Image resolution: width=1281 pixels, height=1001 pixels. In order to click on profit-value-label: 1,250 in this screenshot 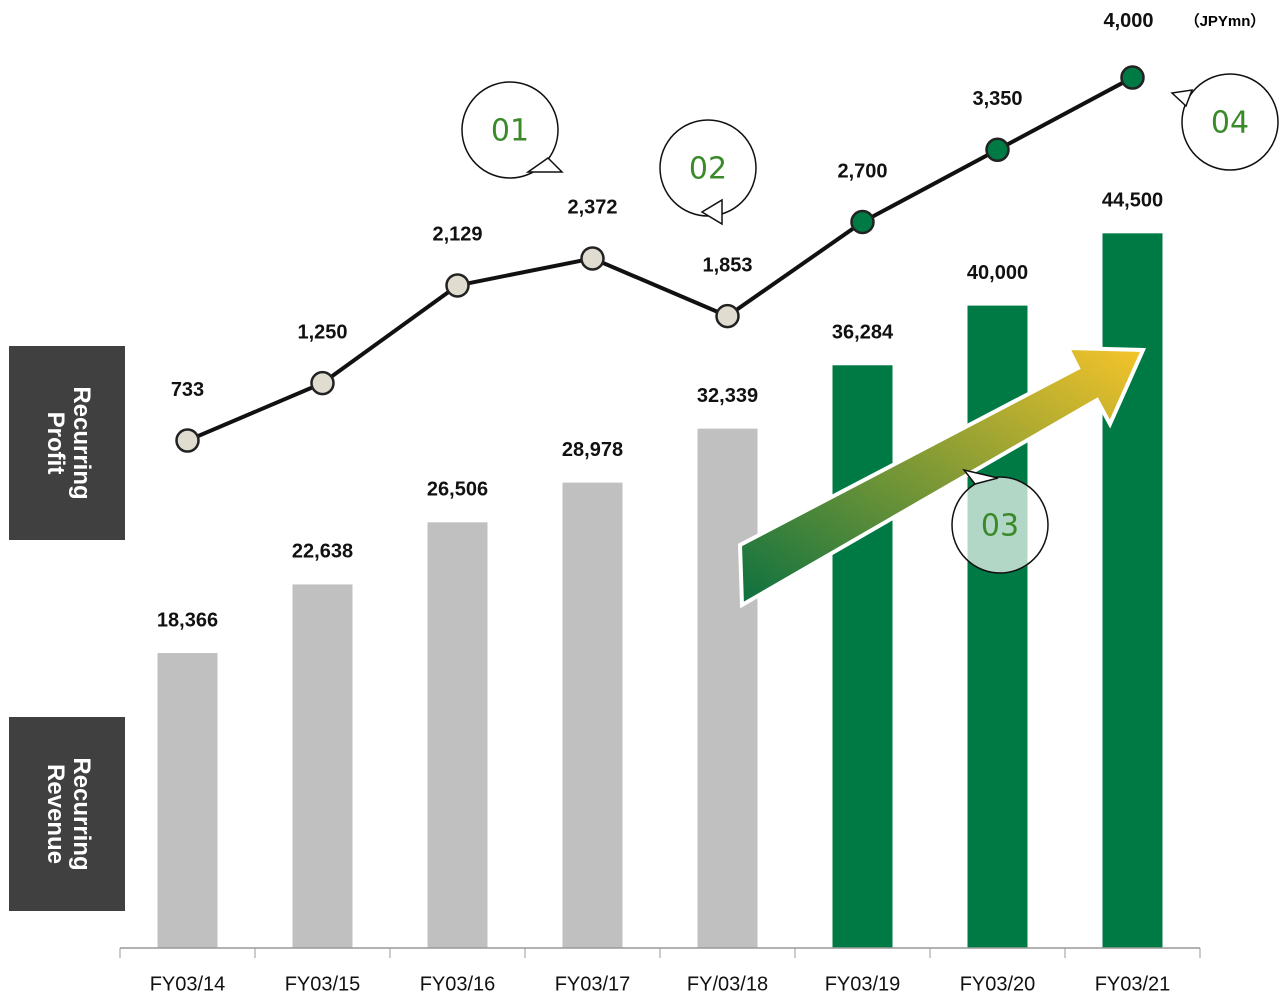, I will do `click(322, 332)`.